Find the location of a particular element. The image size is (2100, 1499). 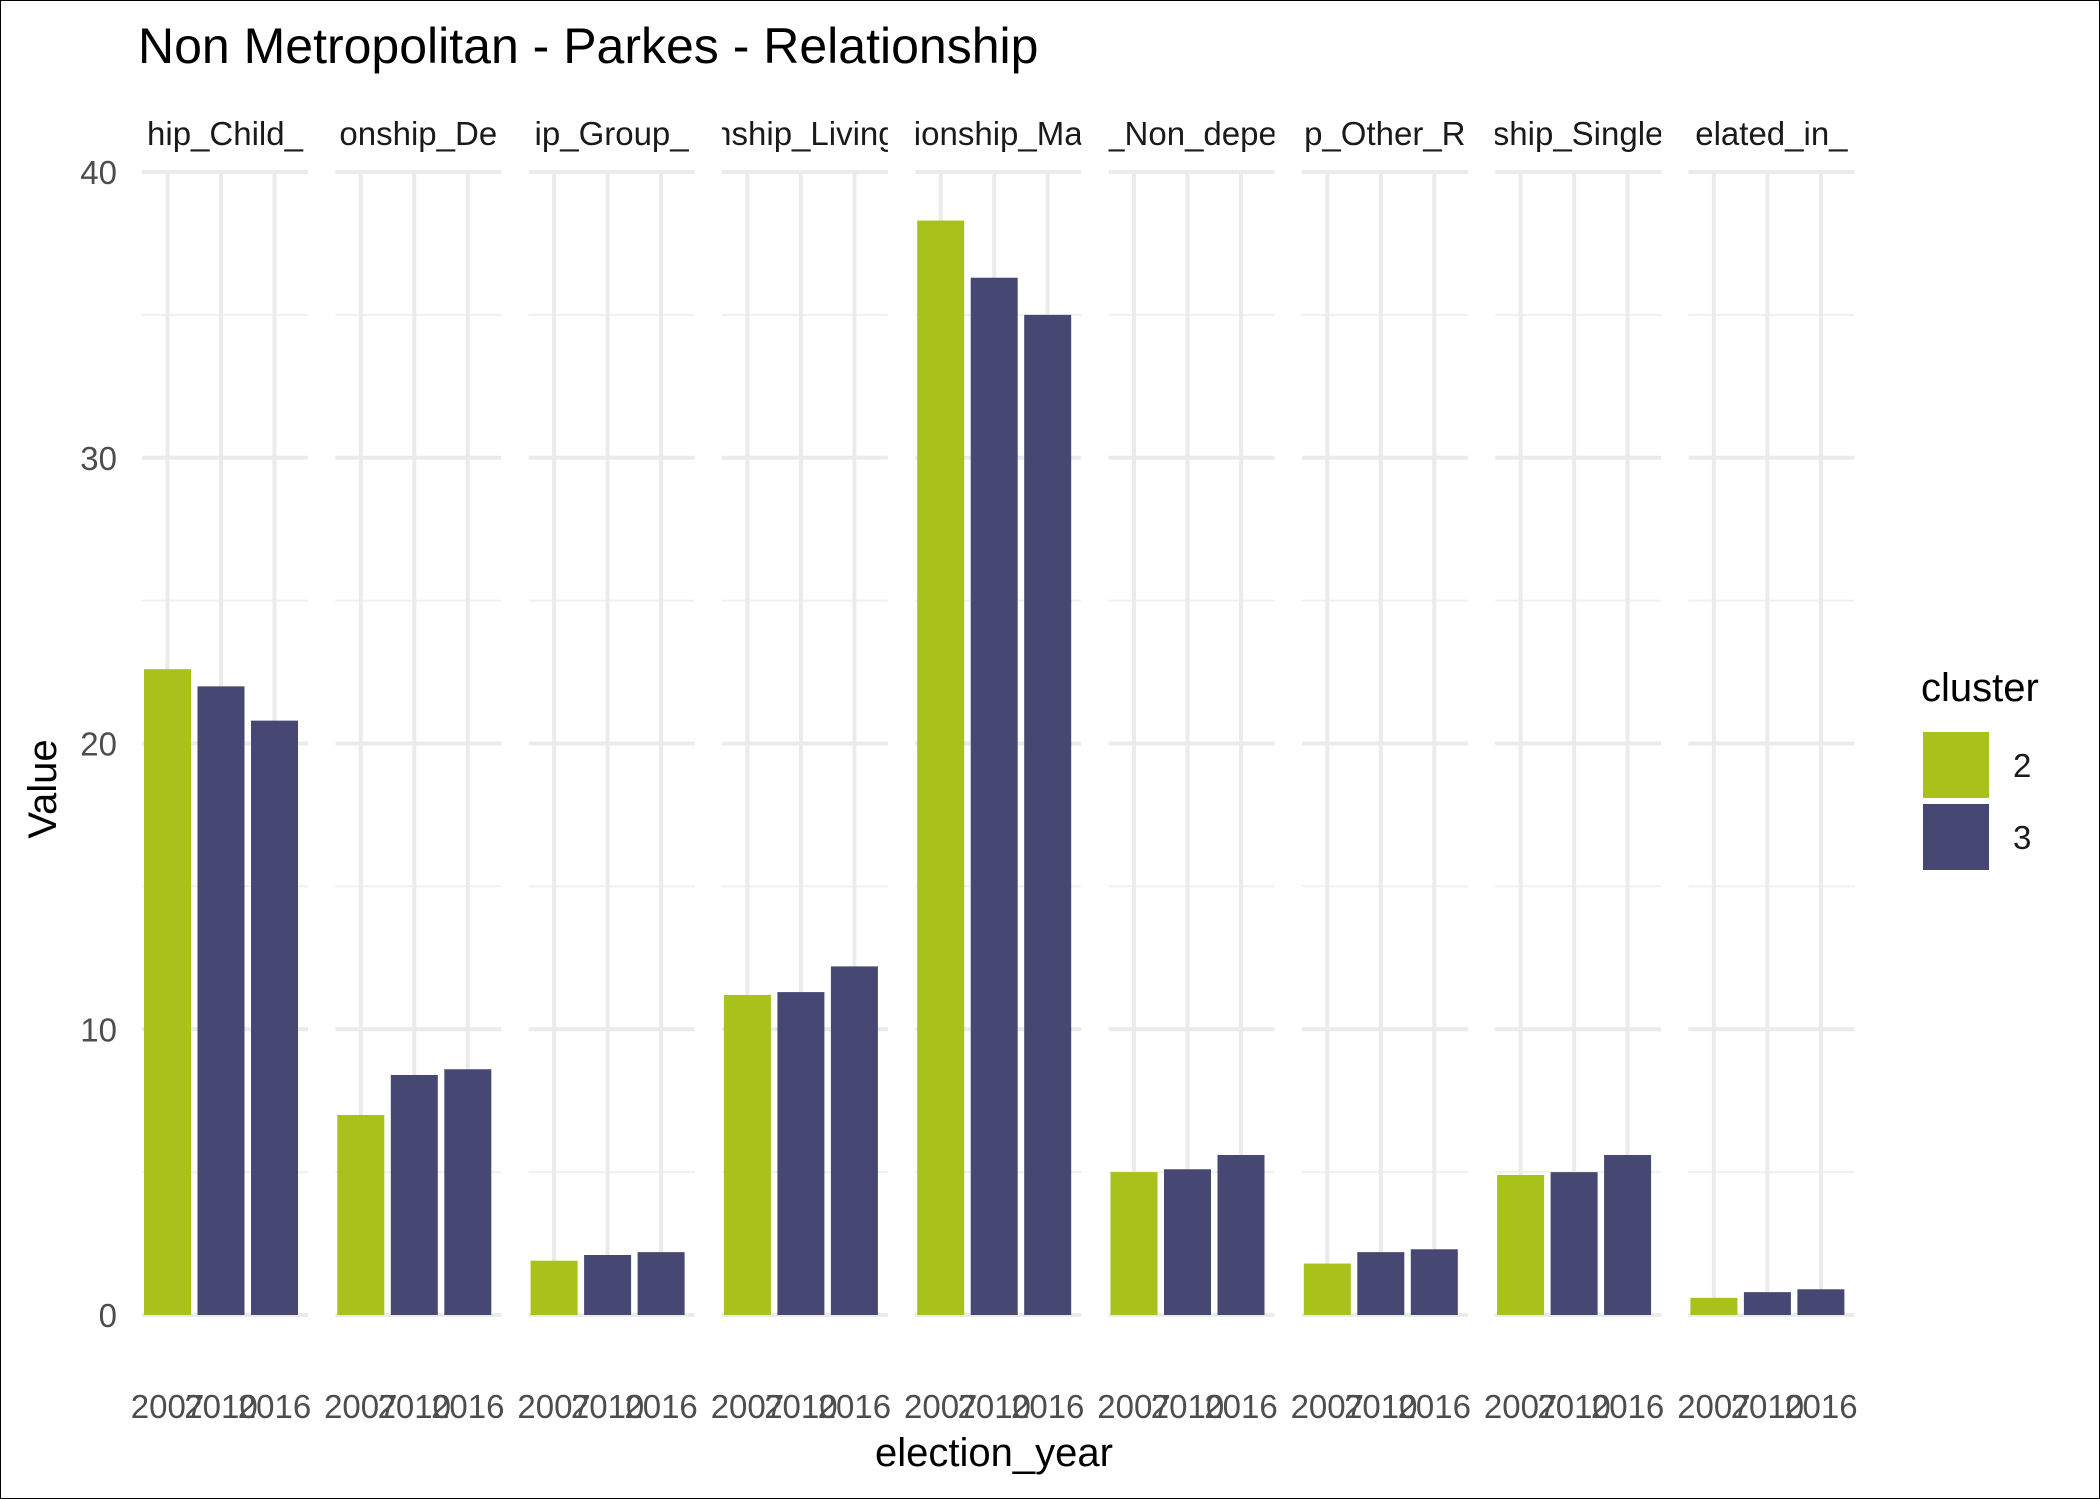

y-tick-label: 0 is located at coordinates (108, 1315).